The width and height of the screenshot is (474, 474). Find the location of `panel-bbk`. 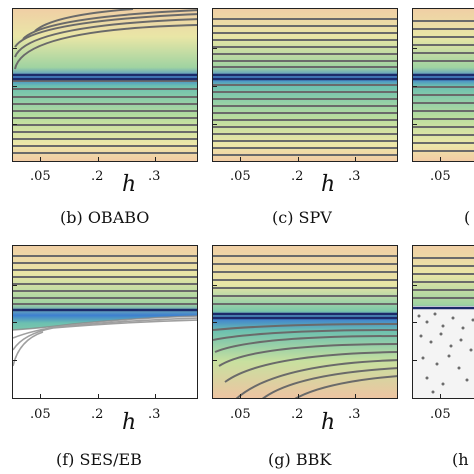

panel-bbk is located at coordinates (305, 322).